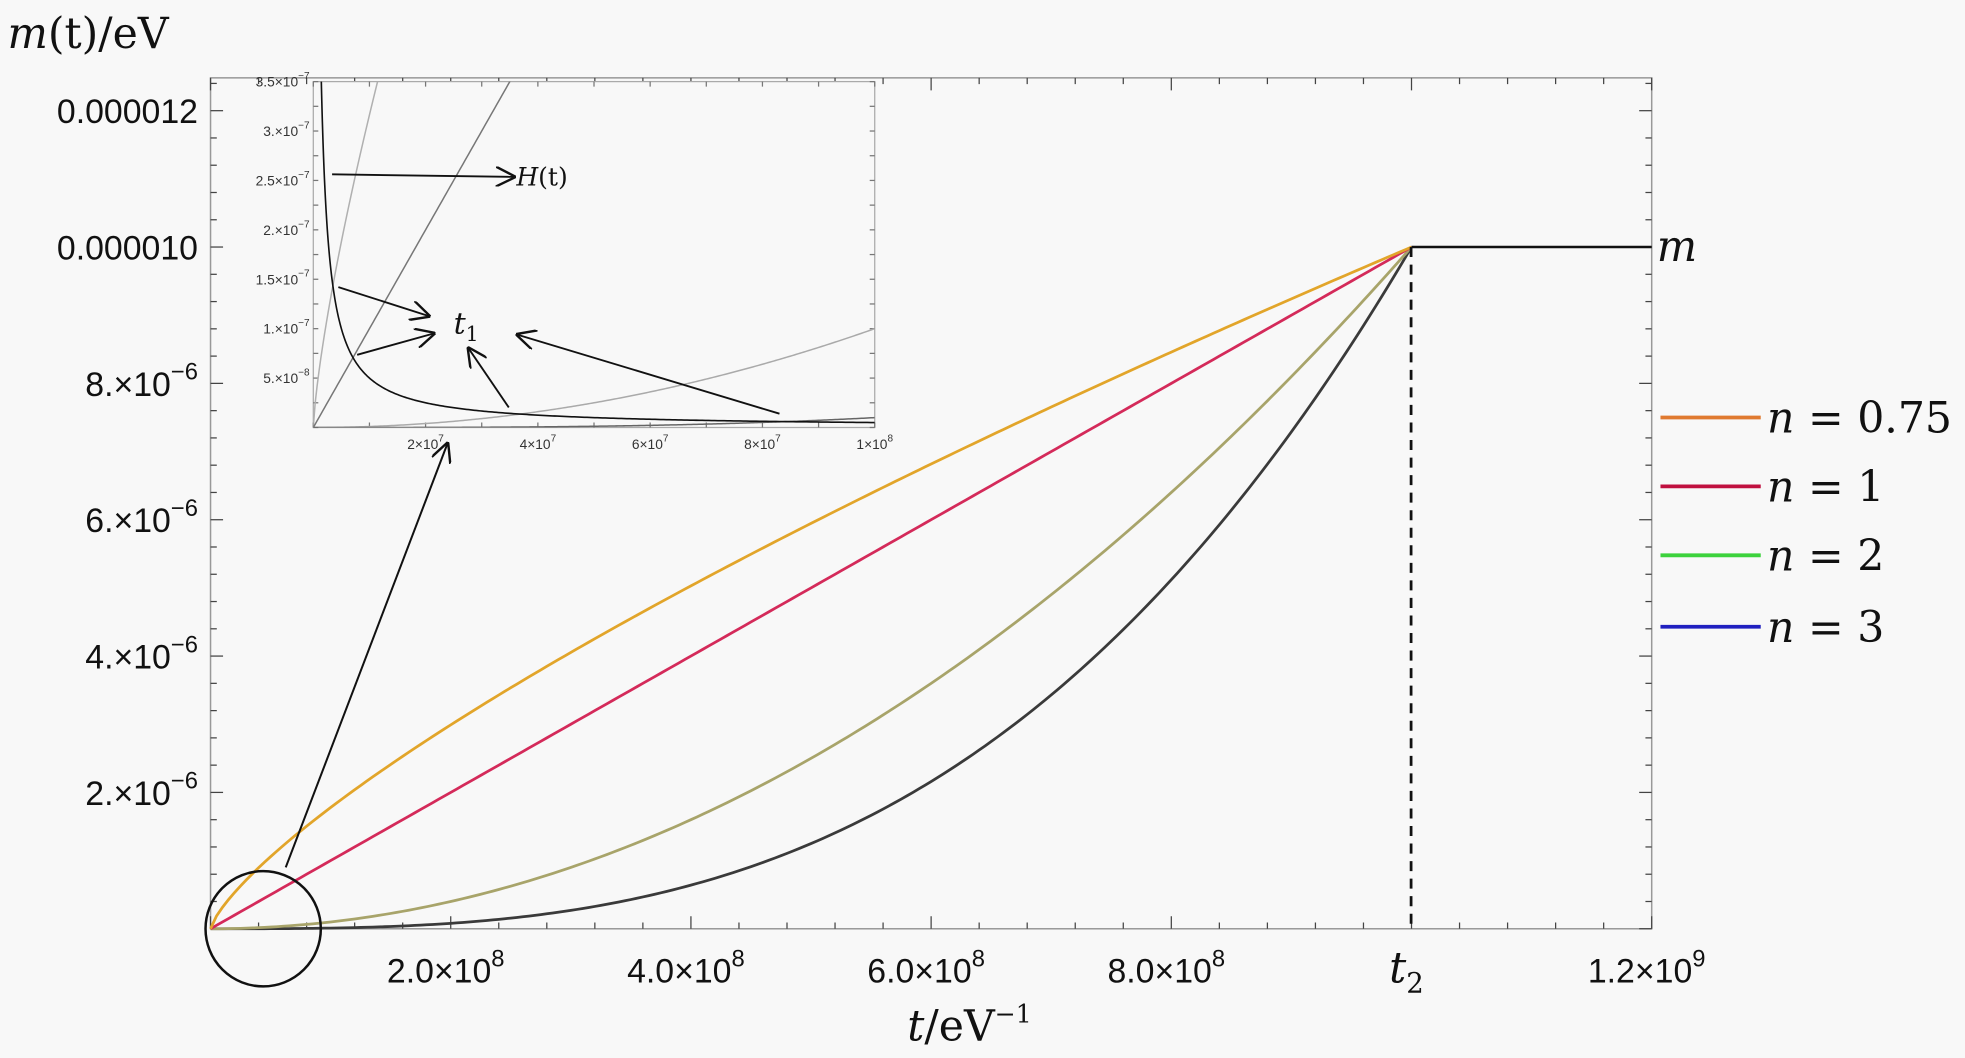  I want to click on legend-label: n = 2, so click(1825, 556).